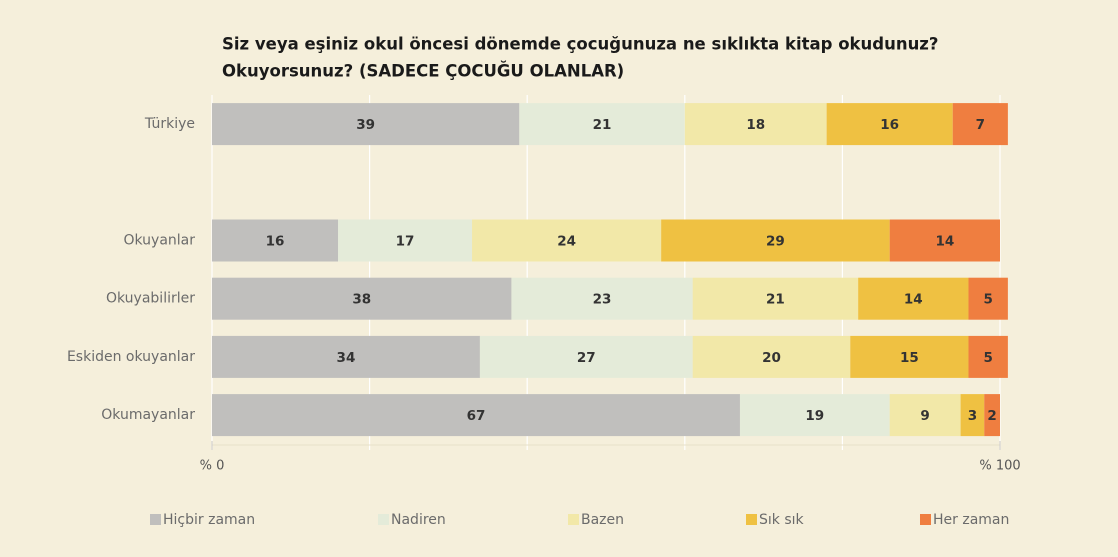  Describe the element at coordinates (782, 520) in the screenshot. I see `legend-label: Sık sık` at that location.